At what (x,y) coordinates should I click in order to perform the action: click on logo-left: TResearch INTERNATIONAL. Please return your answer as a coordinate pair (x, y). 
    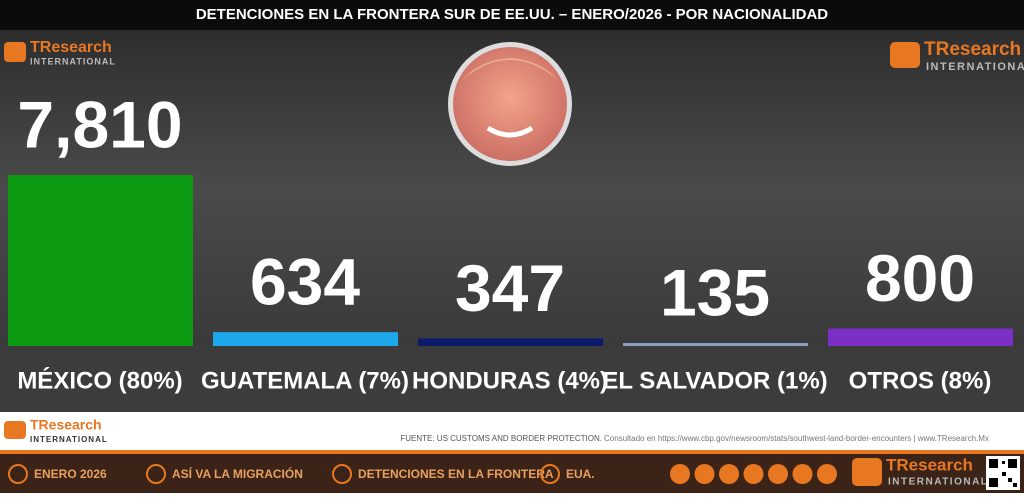
    Looking at the image, I should click on (60, 52).